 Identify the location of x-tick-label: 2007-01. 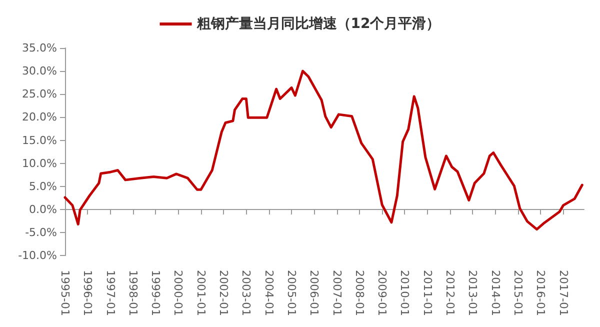
(337, 293).